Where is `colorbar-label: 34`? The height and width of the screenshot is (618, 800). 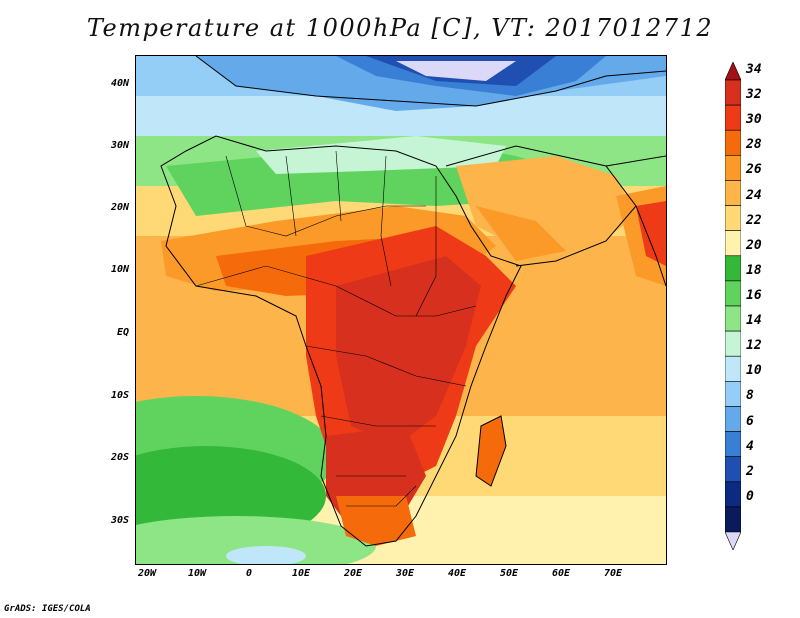 colorbar-label: 34 is located at coordinates (754, 69).